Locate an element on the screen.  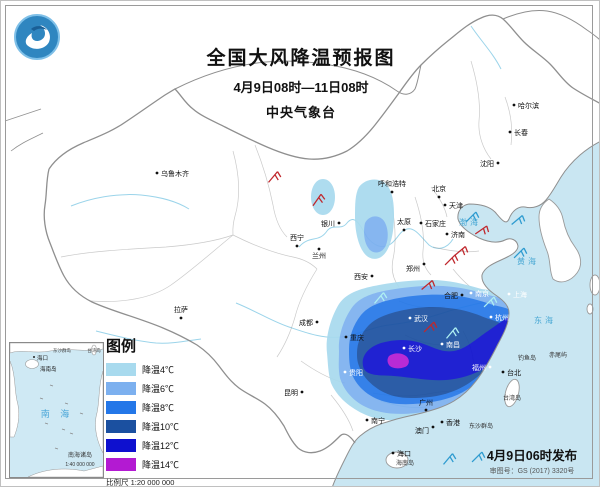
sea-label-东海: 东海 is located at coordinates (545, 320).